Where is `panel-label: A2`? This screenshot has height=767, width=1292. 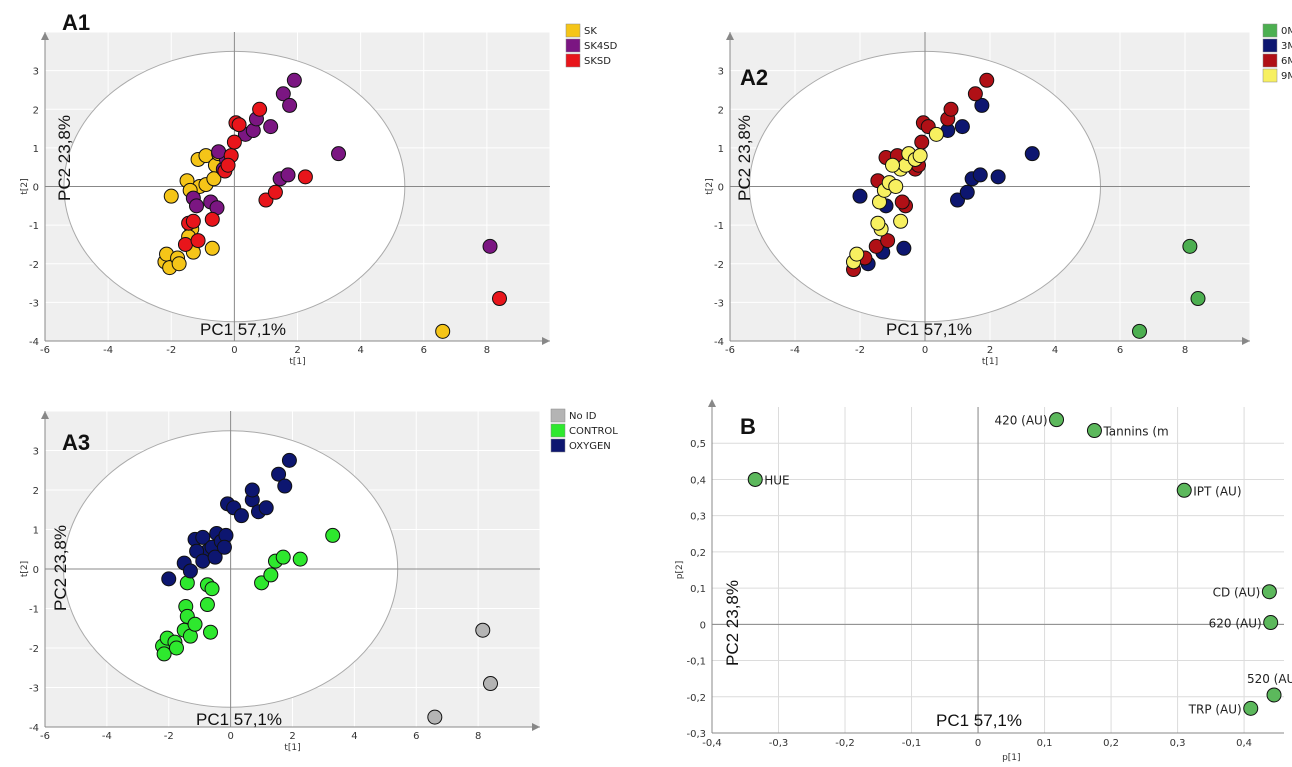 panel-label: A2 is located at coordinates (754, 77).